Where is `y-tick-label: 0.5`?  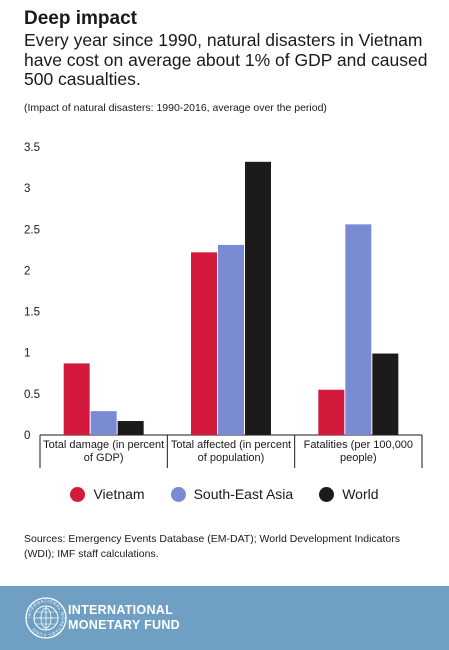 y-tick-label: 0.5 is located at coordinates (32, 395).